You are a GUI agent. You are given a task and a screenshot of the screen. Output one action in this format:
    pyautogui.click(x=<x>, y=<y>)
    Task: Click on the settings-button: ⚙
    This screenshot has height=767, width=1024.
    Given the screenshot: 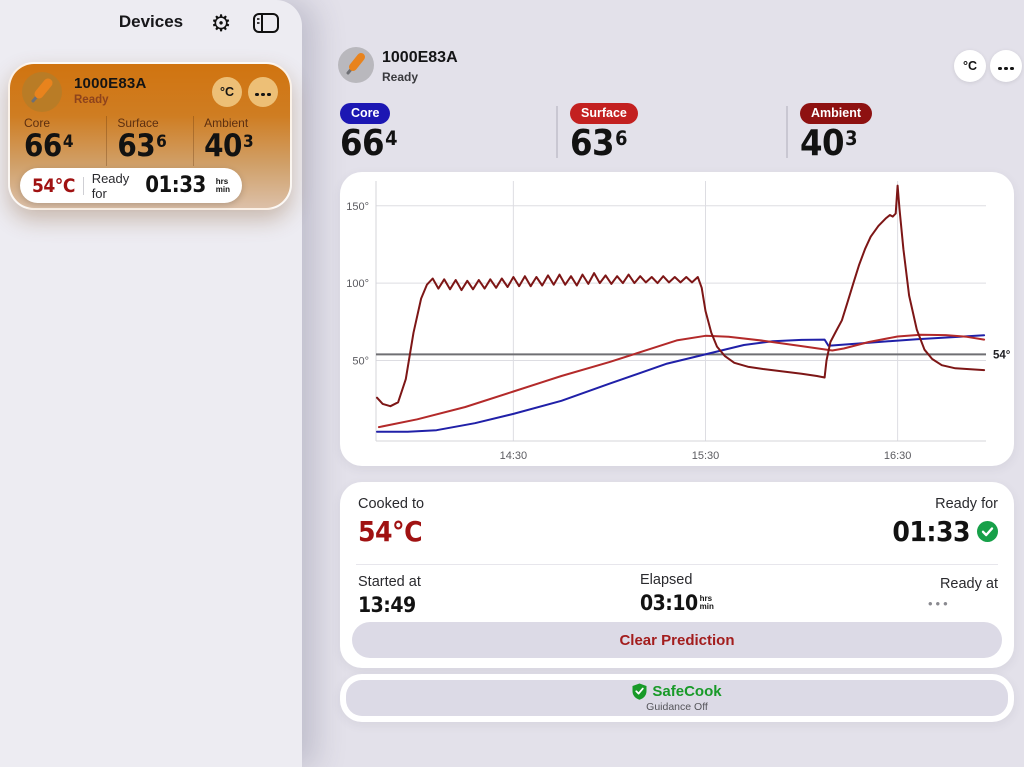 What is the action you would take?
    pyautogui.click(x=221, y=23)
    